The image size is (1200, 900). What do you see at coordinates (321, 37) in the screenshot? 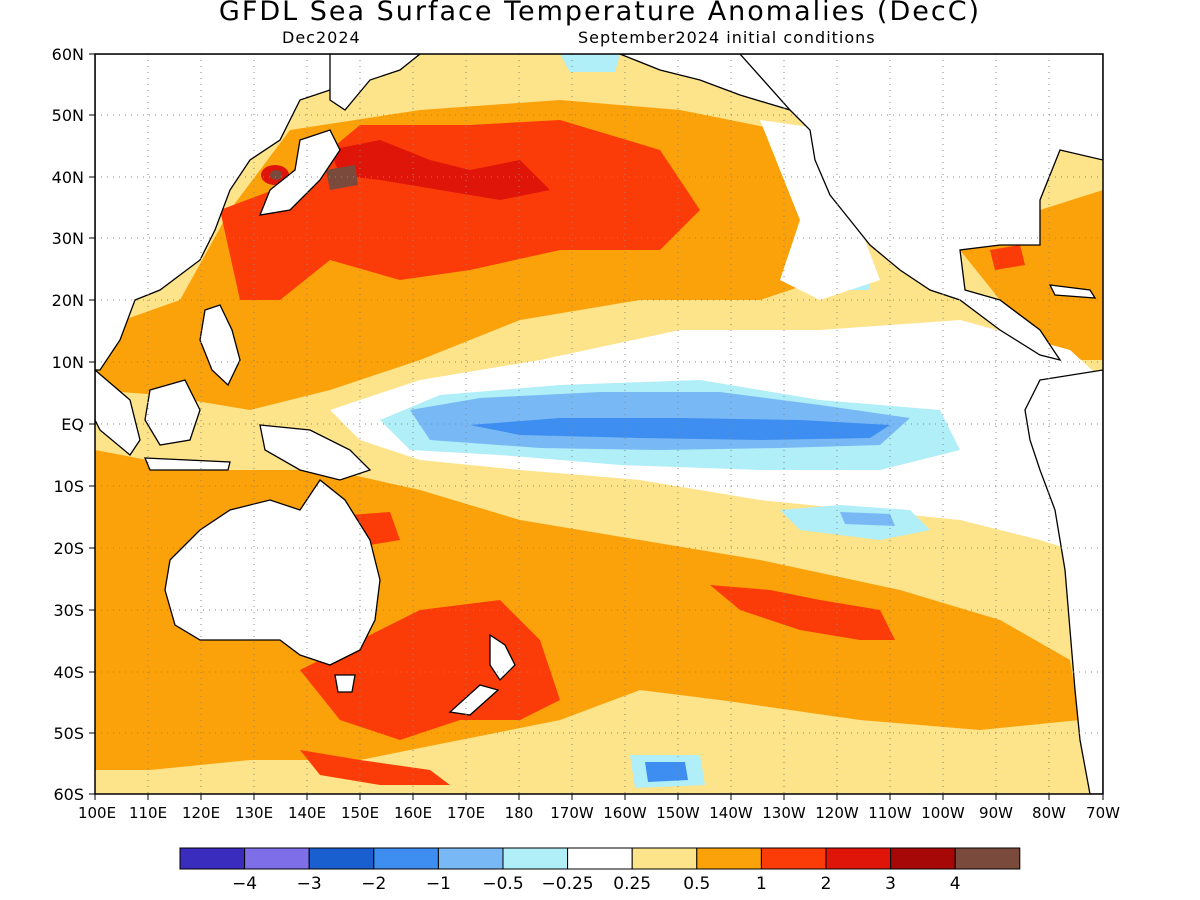
I see `valid-month-label: Dec2024` at bounding box center [321, 37].